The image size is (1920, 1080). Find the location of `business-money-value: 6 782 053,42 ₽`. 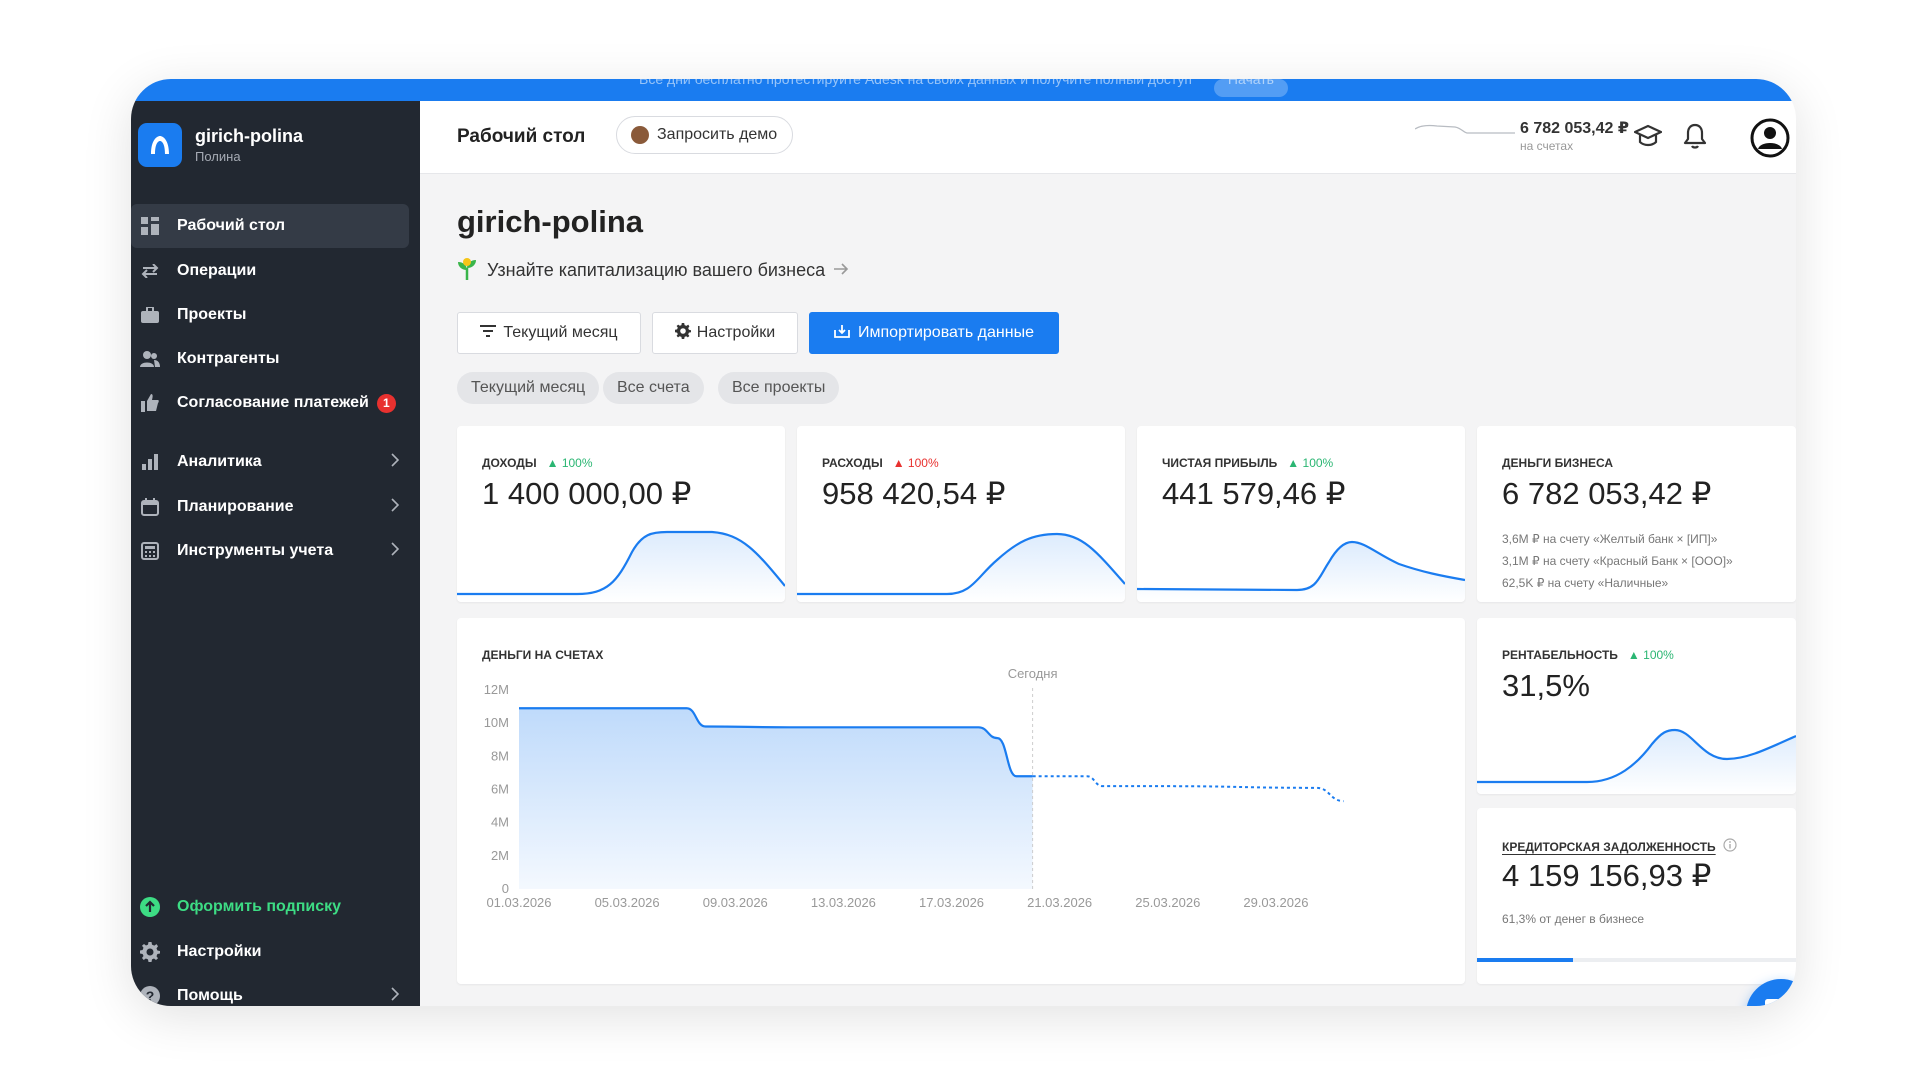

business-money-value: 6 782 053,42 ₽ is located at coordinates (1607, 493).